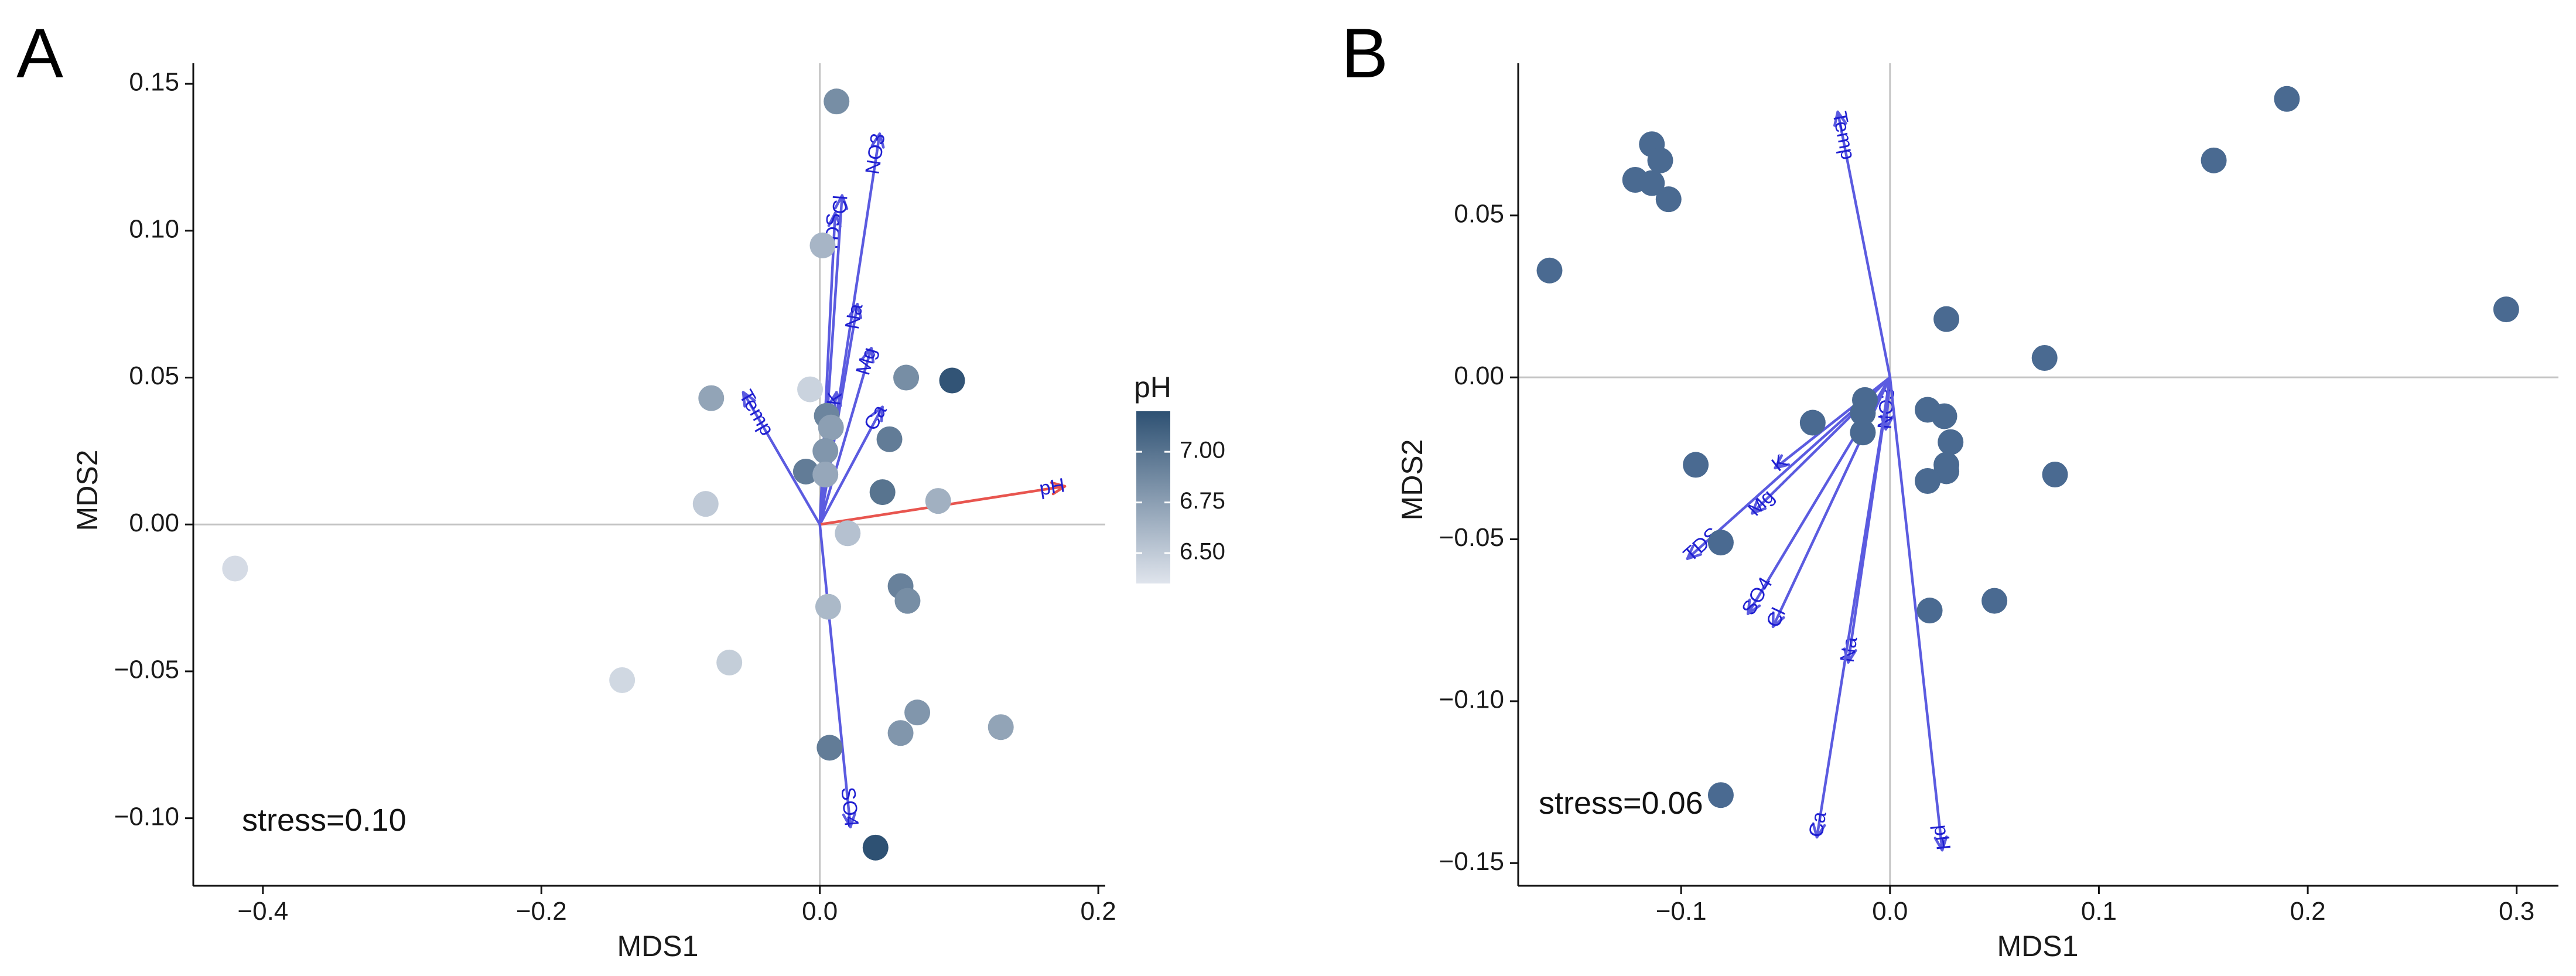  What do you see at coordinates (1203, 450) in the screenshot?
I see `legend-tick-label: 7.00` at bounding box center [1203, 450].